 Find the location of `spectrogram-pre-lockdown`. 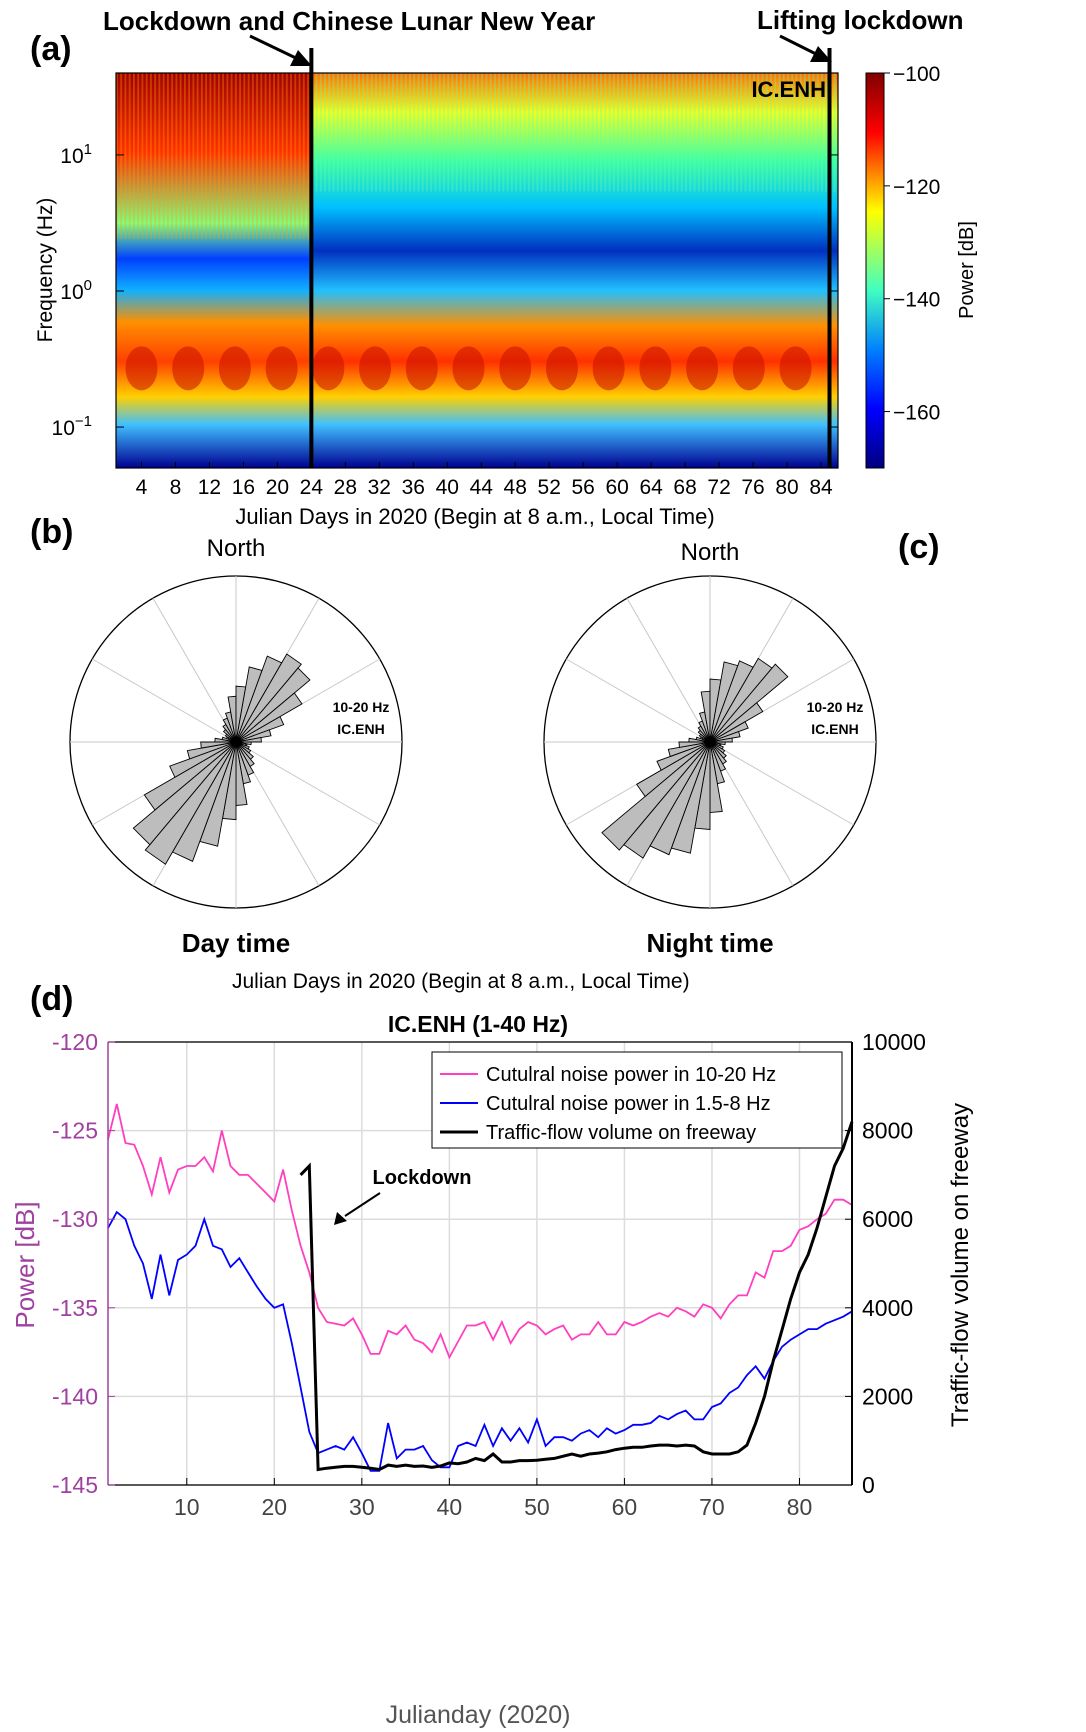

spectrogram-pre-lockdown is located at coordinates (214, 270).